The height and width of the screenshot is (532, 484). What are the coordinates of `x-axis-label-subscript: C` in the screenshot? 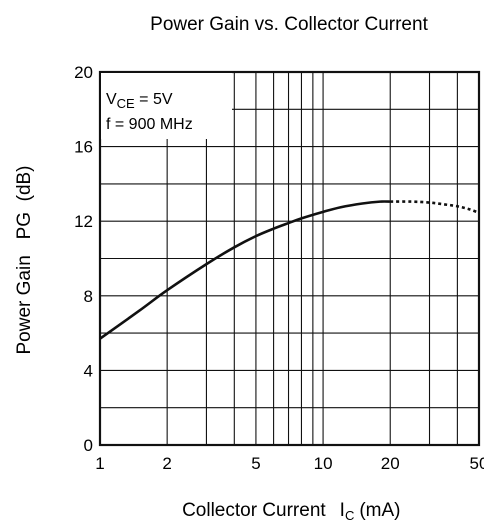 It's located at (349, 515).